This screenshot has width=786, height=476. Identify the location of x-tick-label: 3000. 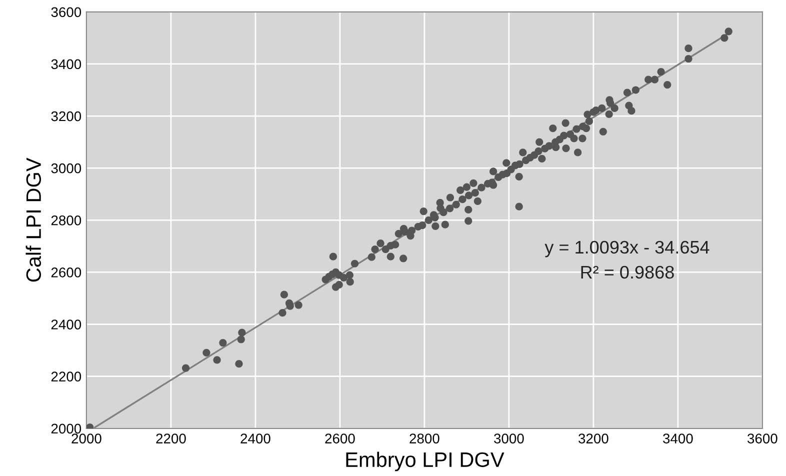
(509, 439).